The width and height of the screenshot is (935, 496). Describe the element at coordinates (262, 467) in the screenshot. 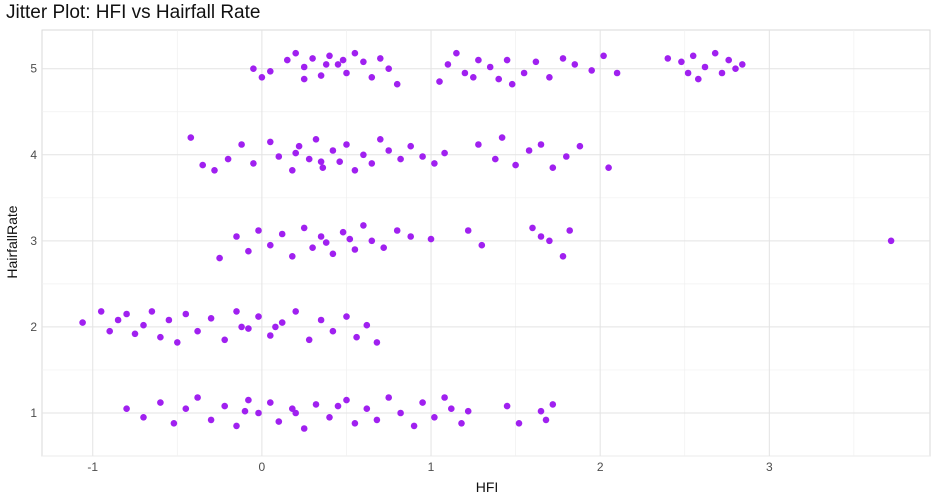

I see `x-tick-label: 0` at that location.